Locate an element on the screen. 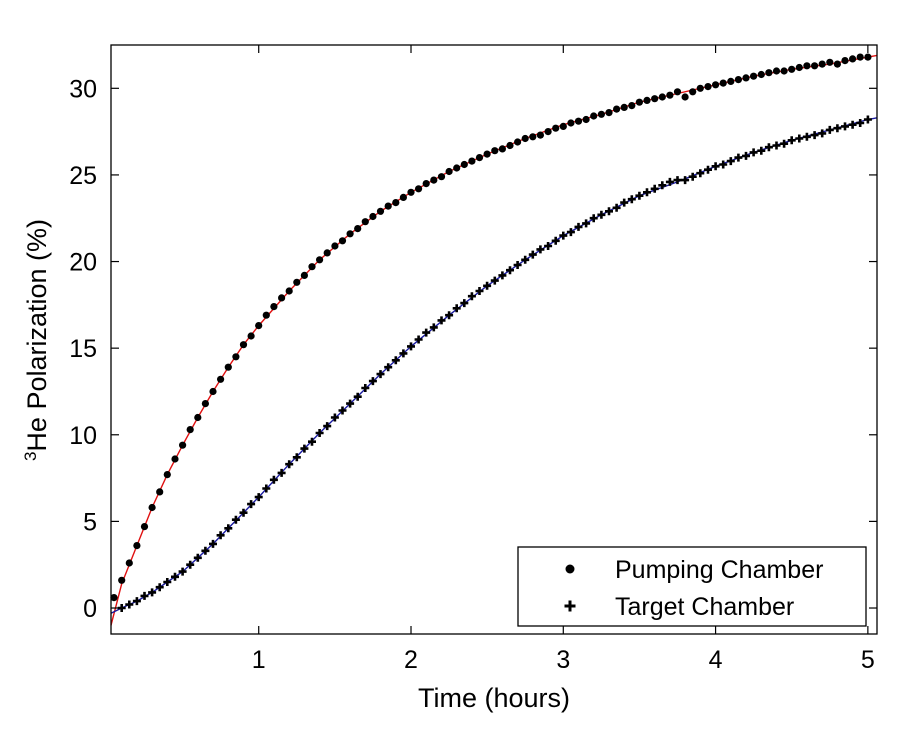 The image size is (922, 732). y-tick-label: 5 is located at coordinates (90, 522).